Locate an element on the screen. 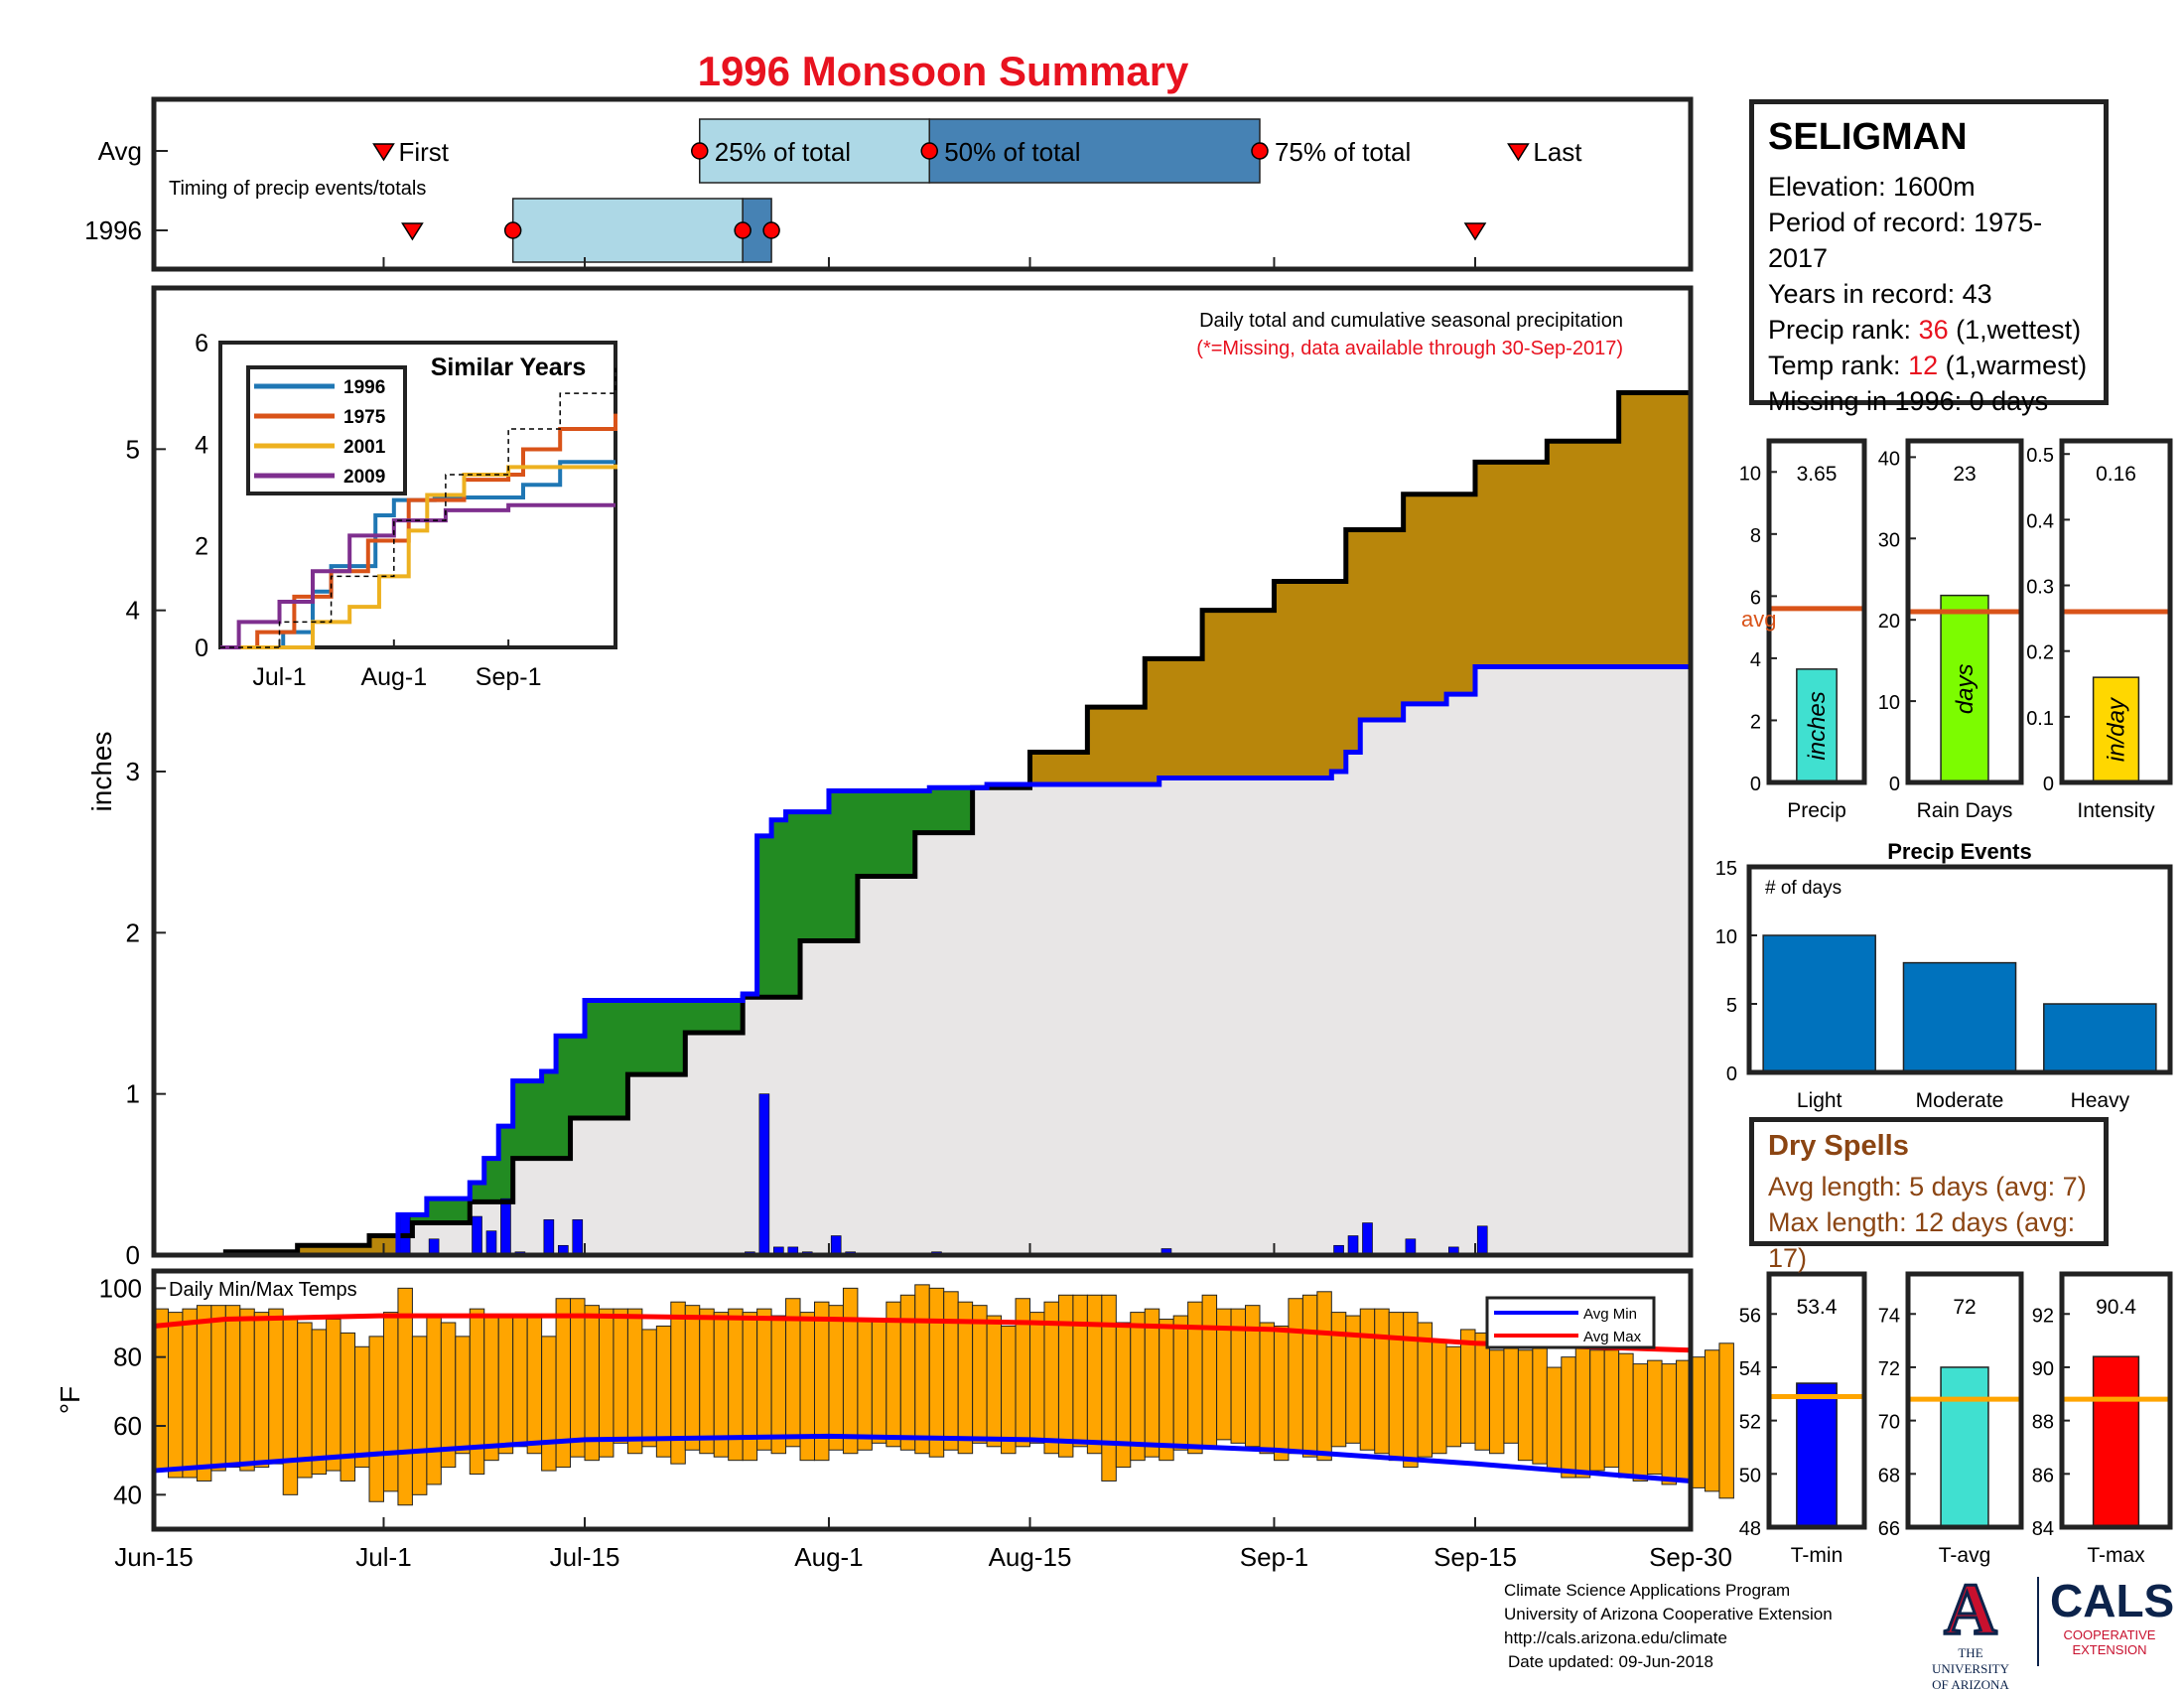  cals-logo-line1: COOPERATIVE is located at coordinates (2109, 1634).